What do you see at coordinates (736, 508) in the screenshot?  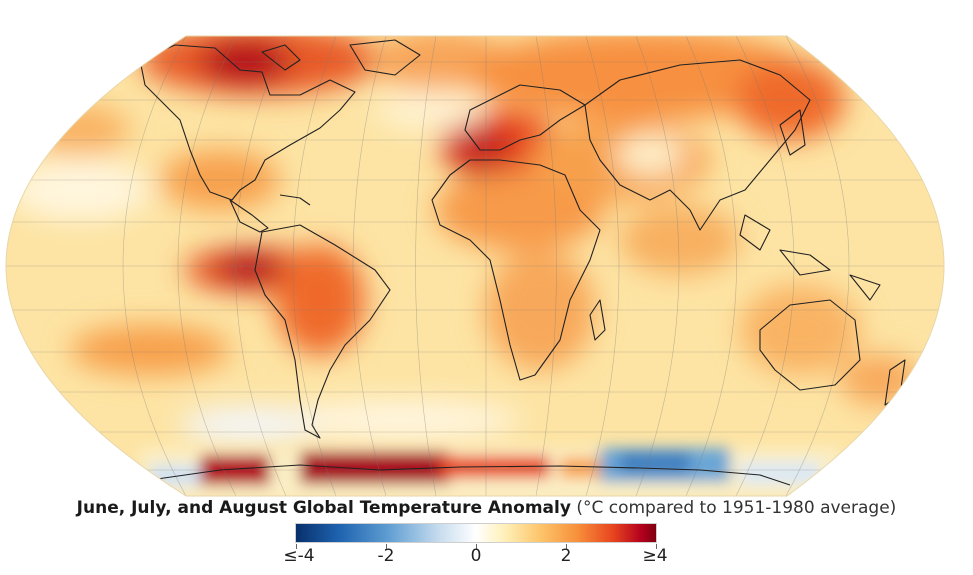 I see `figure-subtitle: (°C compared to 1951-1980 average)` at bounding box center [736, 508].